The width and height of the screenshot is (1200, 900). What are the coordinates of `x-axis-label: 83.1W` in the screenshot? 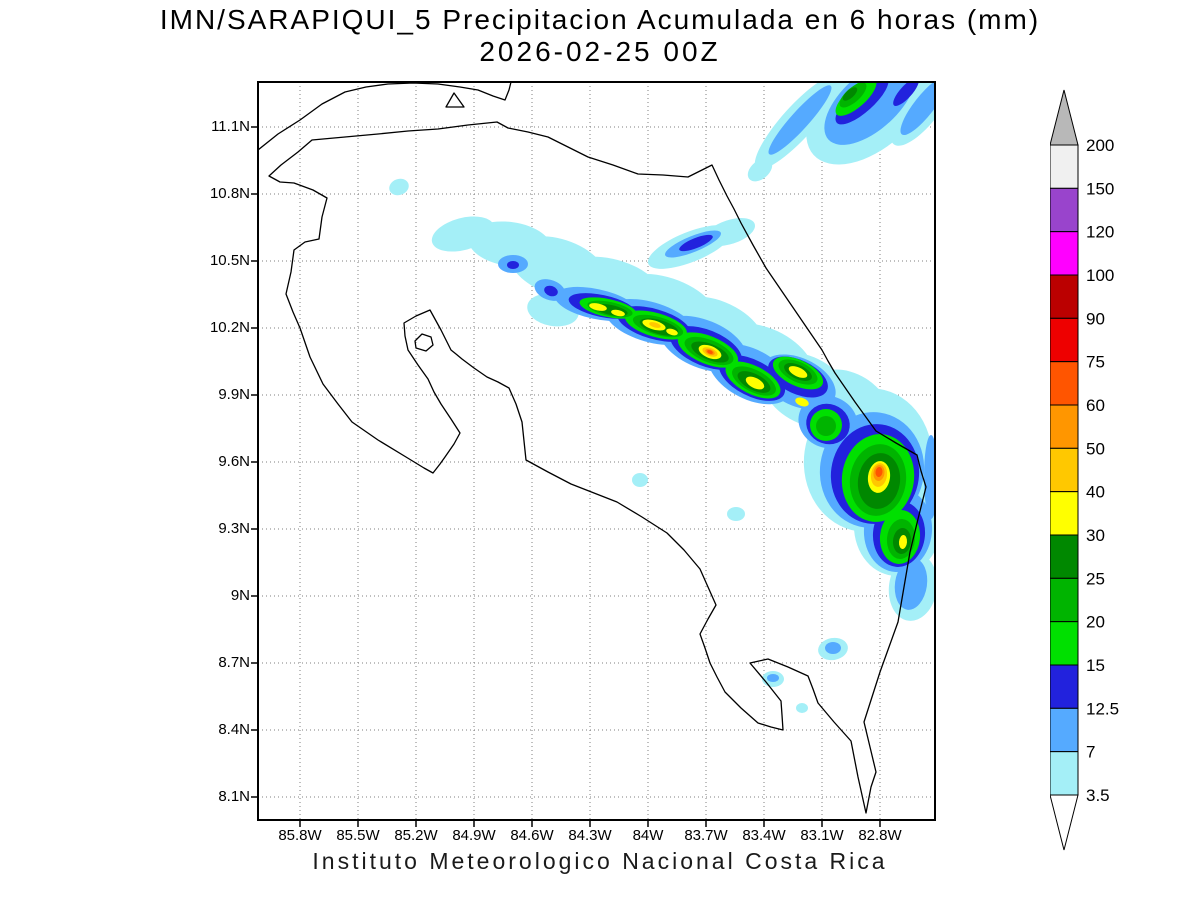 It's located at (822, 835).